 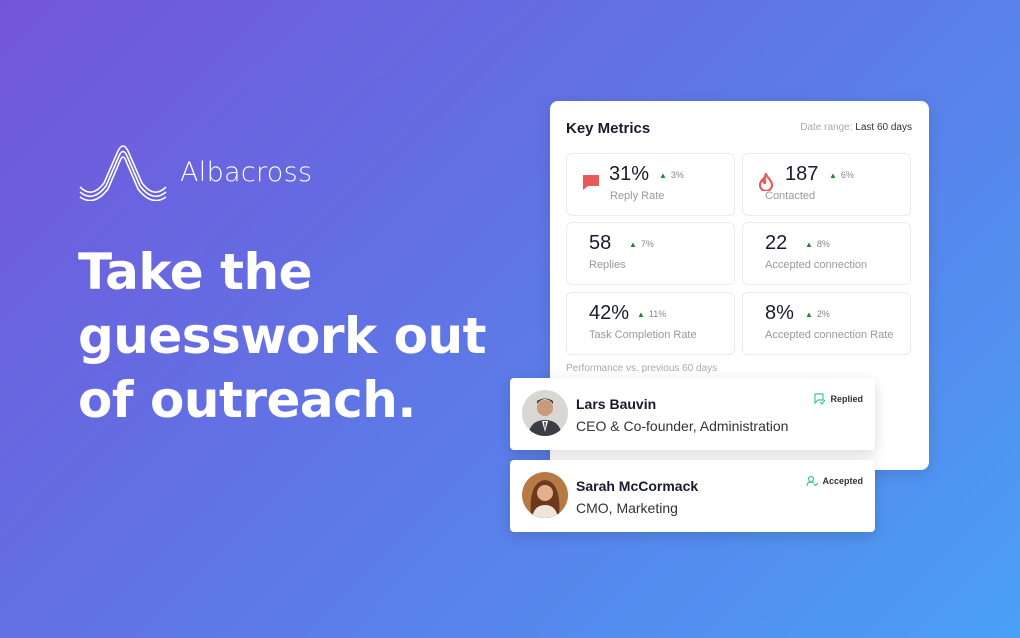 I want to click on person-card: Sarah McCormack CMO, Marketing Accepted, so click(x=692, y=496).